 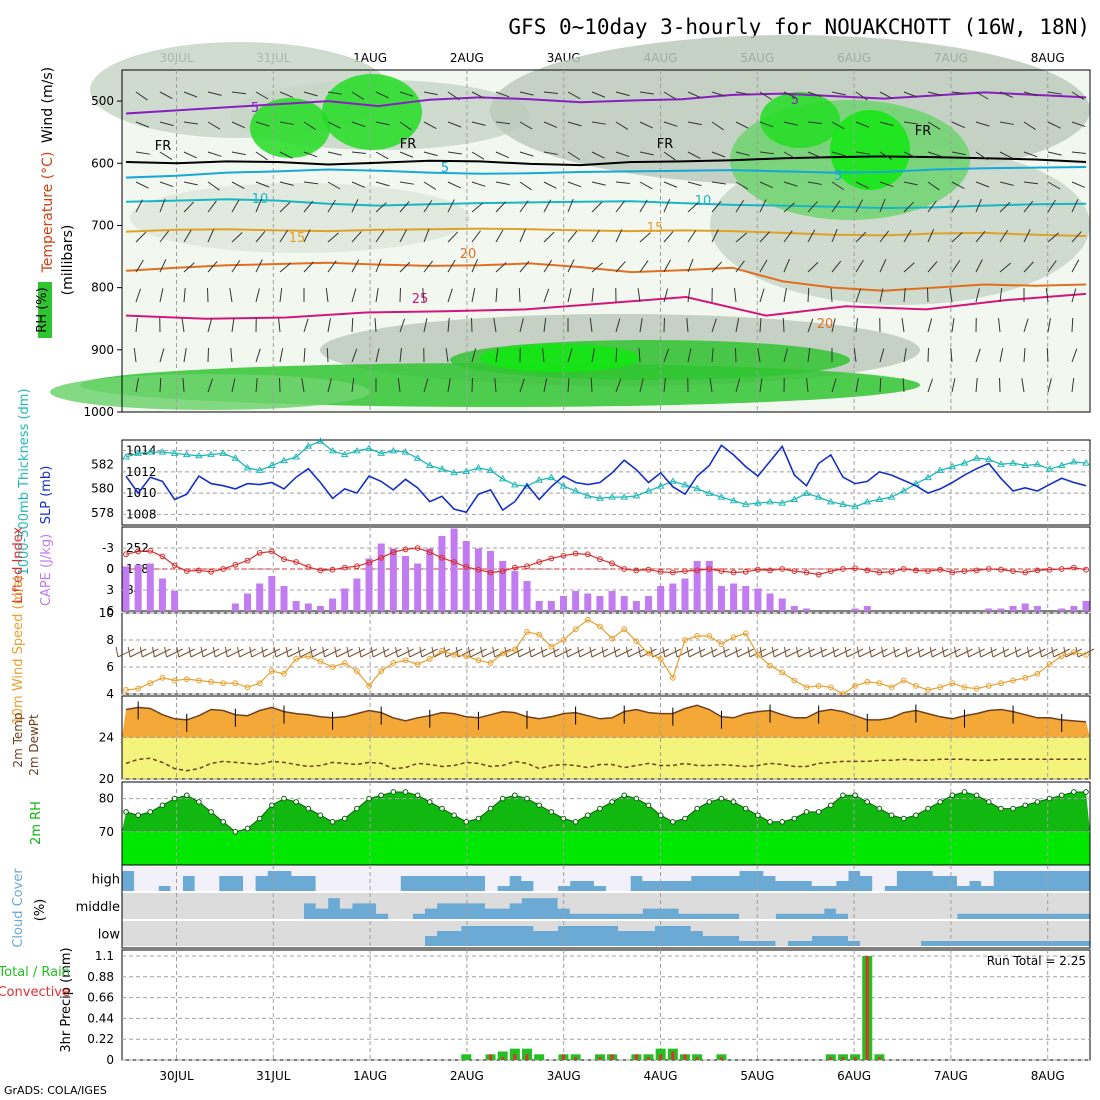 I want to click on cloud-level-label: high, so click(x=106, y=880).